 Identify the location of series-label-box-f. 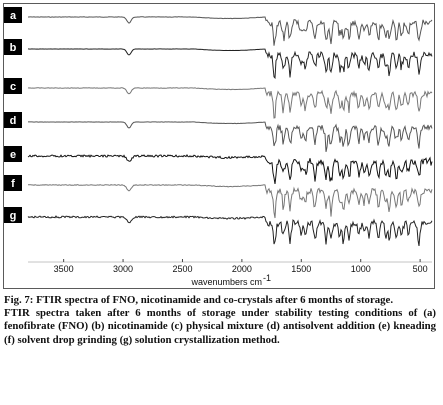
(13, 183).